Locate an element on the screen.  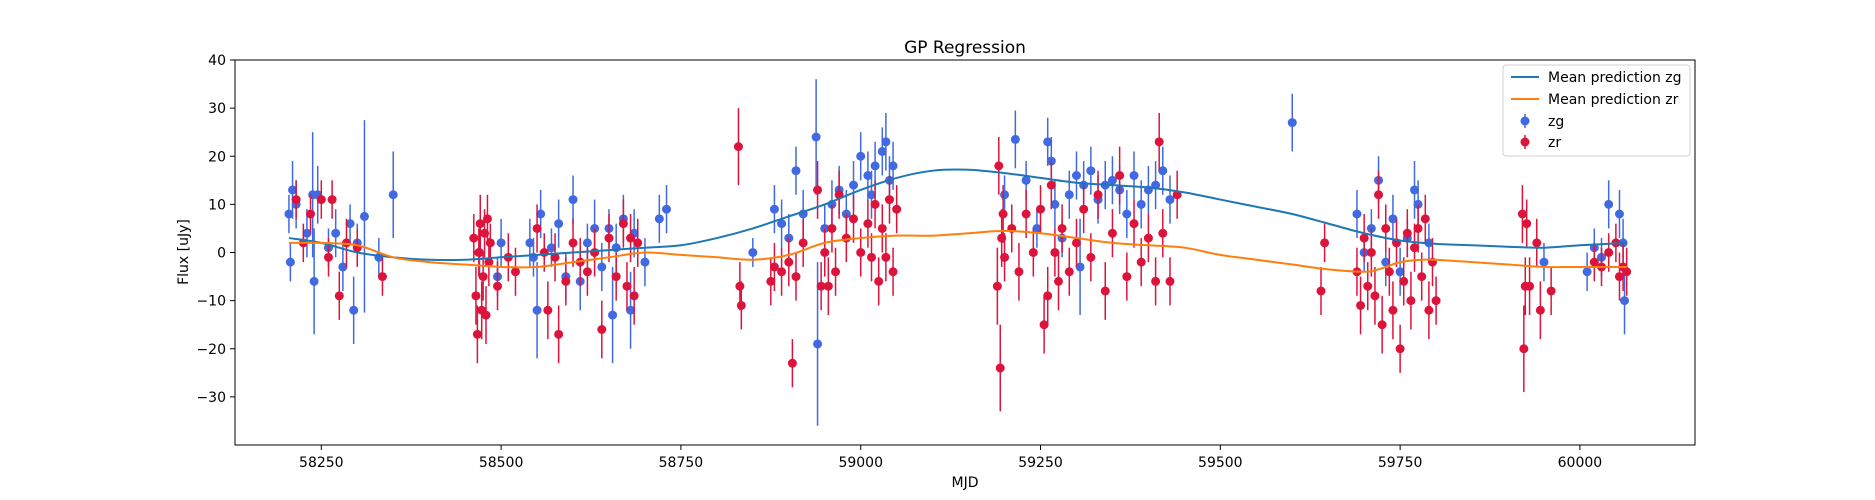
x-tick-label-59000: 59000 is located at coordinates (860, 463).